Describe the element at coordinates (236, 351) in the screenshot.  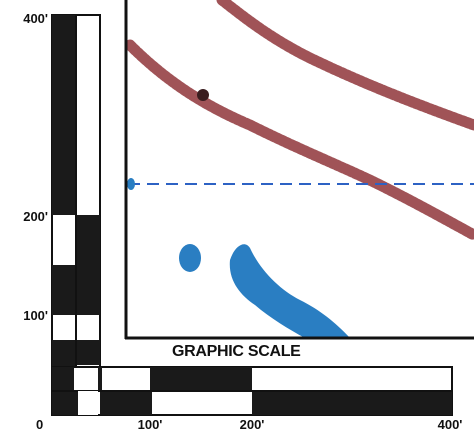
I see `scale-title: GRAPHIC SCALE` at that location.